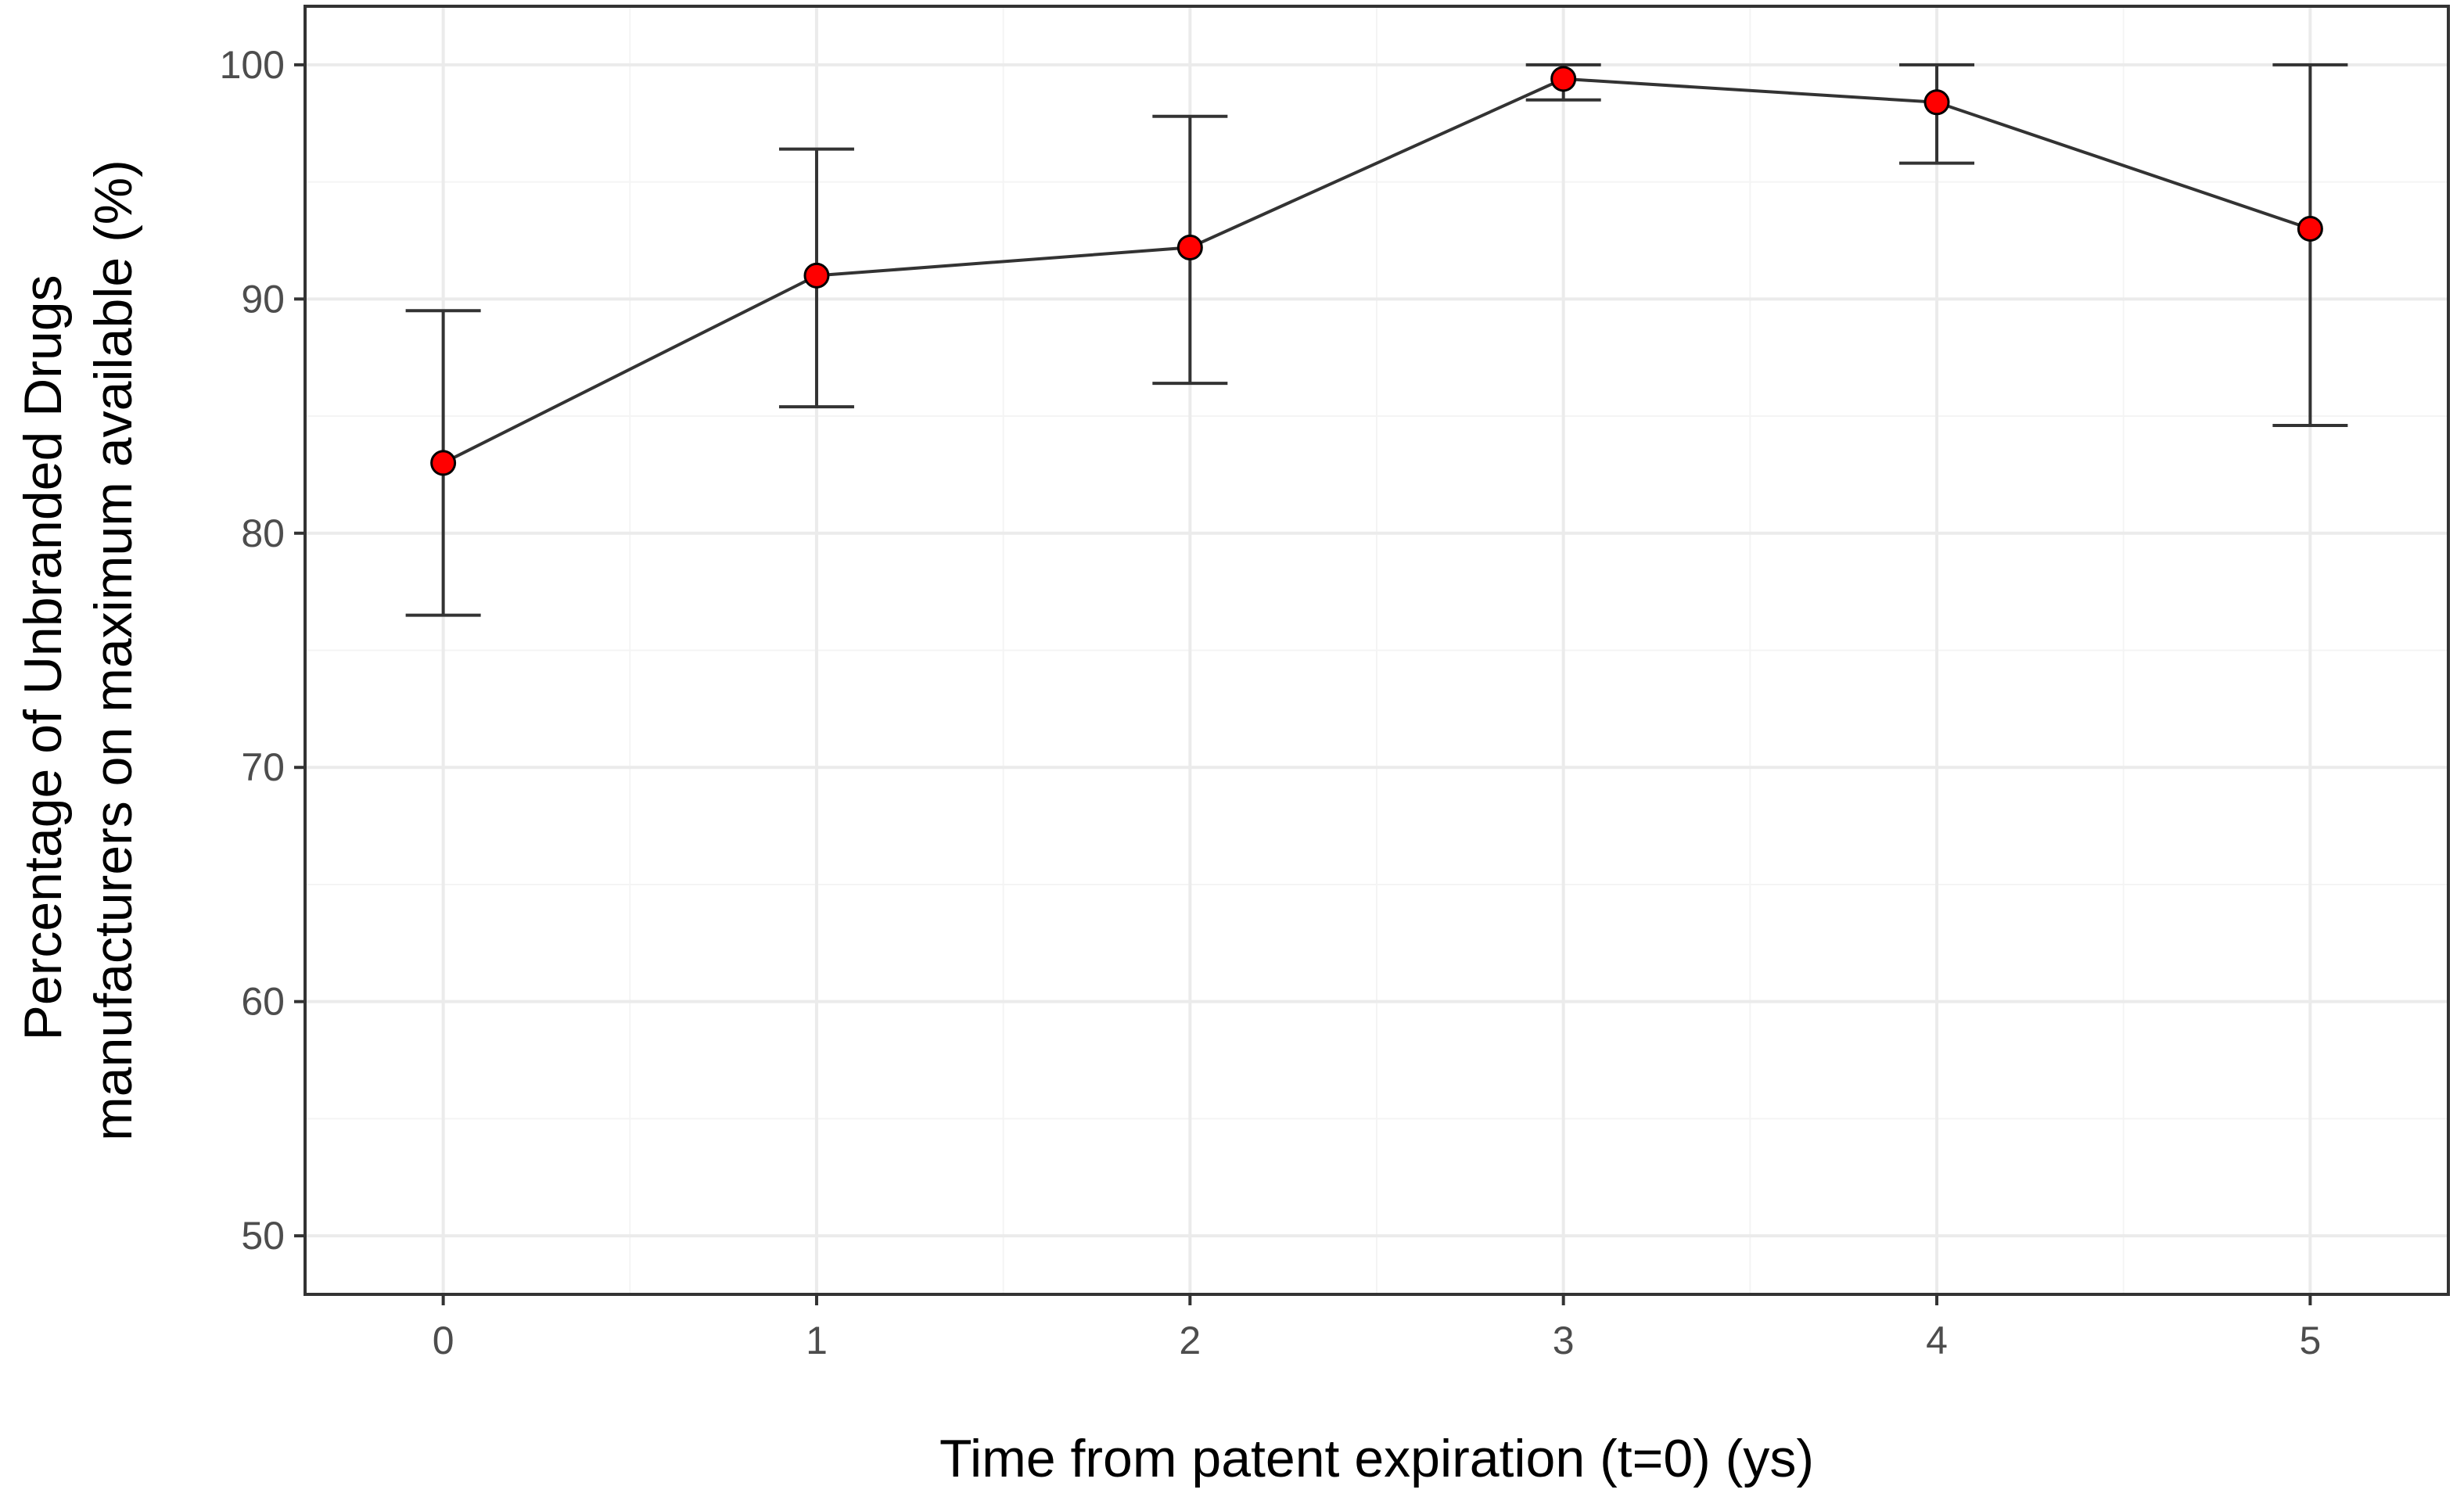  Describe the element at coordinates (1564, 1340) in the screenshot. I see `x-tick-label: 3` at that location.